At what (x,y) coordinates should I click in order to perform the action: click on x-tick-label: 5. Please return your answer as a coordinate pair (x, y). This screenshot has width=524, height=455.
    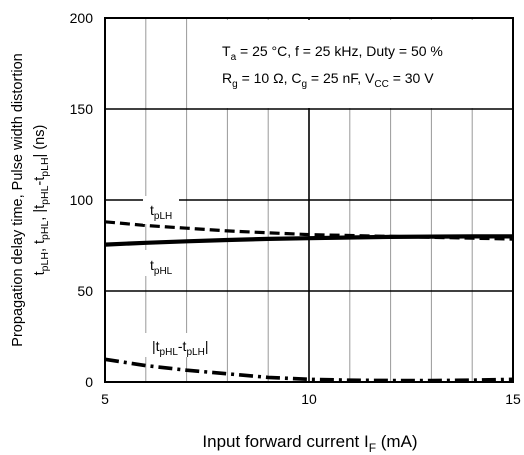
    Looking at the image, I should click on (105, 399).